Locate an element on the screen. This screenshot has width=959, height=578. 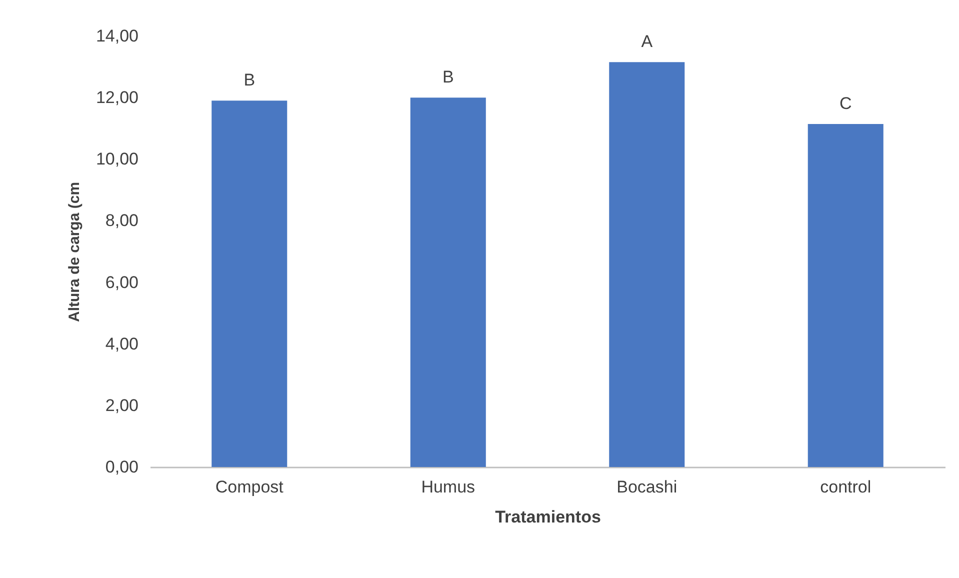
x-tick-label: Bocashi is located at coordinates (647, 487).